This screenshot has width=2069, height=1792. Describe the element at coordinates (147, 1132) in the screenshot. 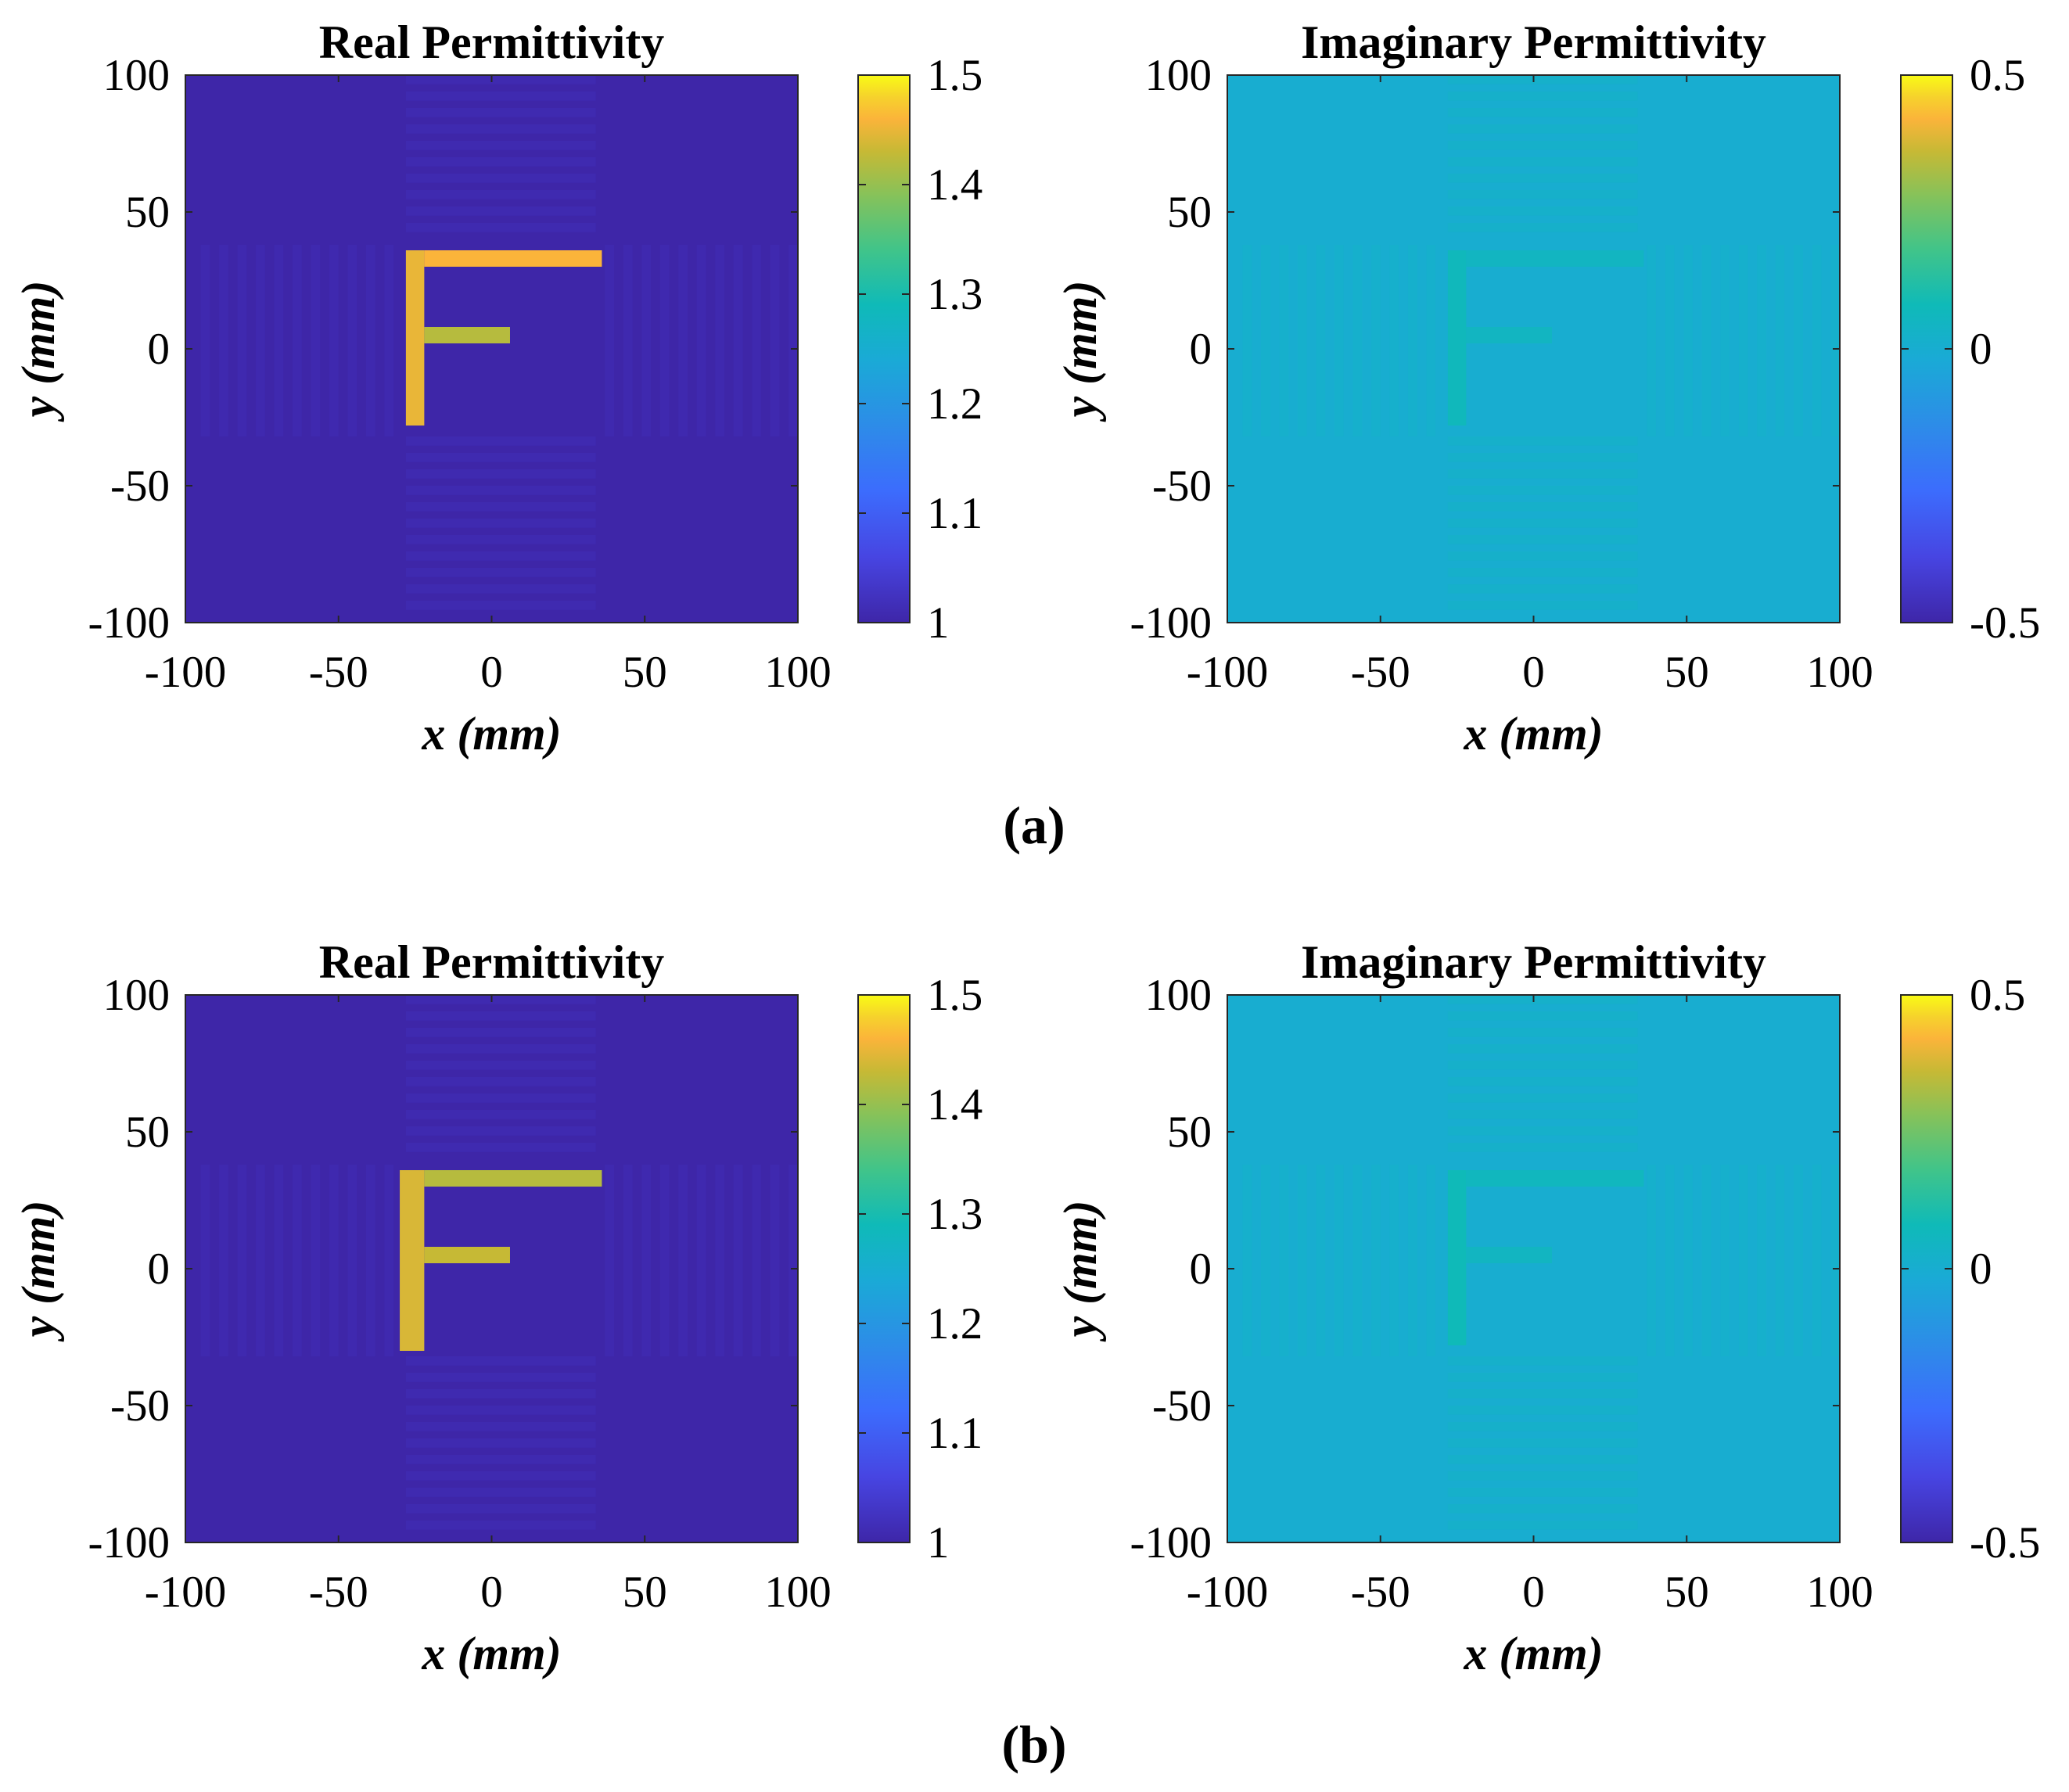

I see `y-tick-label: 50` at that location.